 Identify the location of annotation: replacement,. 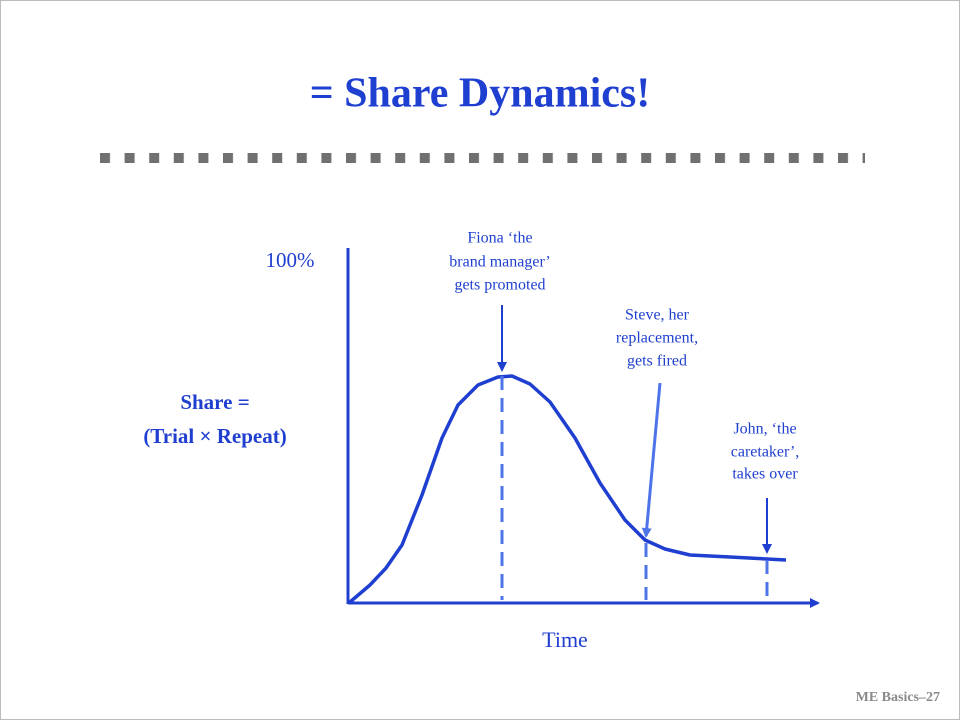
(657, 338).